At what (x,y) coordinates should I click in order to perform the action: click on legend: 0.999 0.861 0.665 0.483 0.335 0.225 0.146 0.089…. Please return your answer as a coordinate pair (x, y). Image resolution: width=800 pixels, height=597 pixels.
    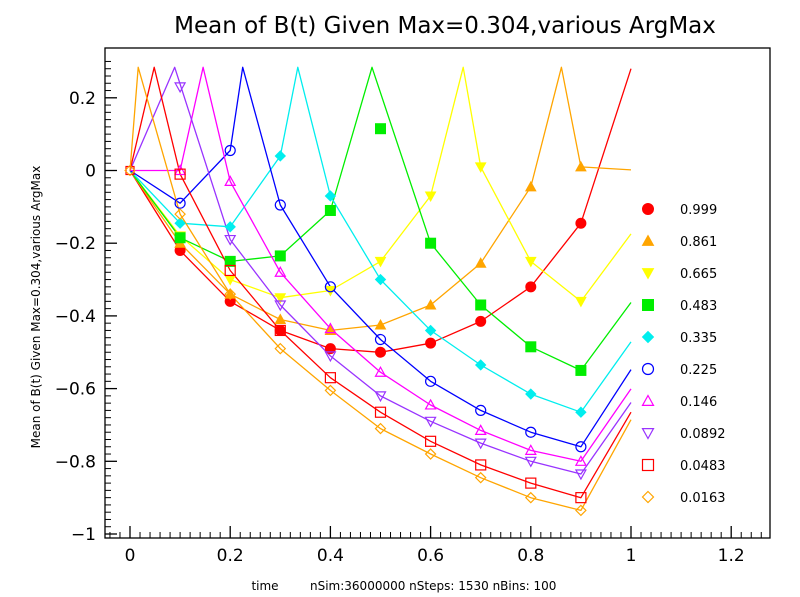
    Looking at the image, I should click on (683, 354).